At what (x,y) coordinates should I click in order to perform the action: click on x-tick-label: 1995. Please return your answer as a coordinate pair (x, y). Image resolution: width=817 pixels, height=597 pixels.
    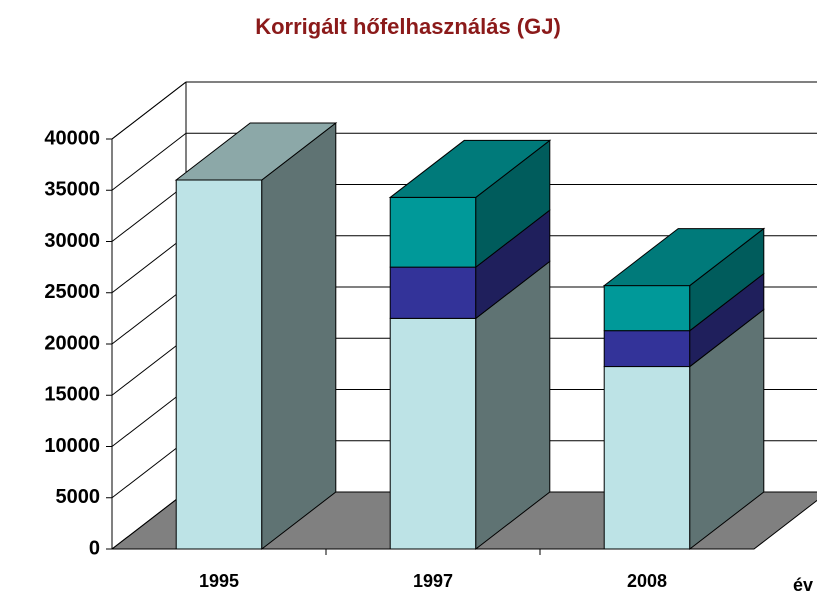
    Looking at the image, I should click on (219, 581).